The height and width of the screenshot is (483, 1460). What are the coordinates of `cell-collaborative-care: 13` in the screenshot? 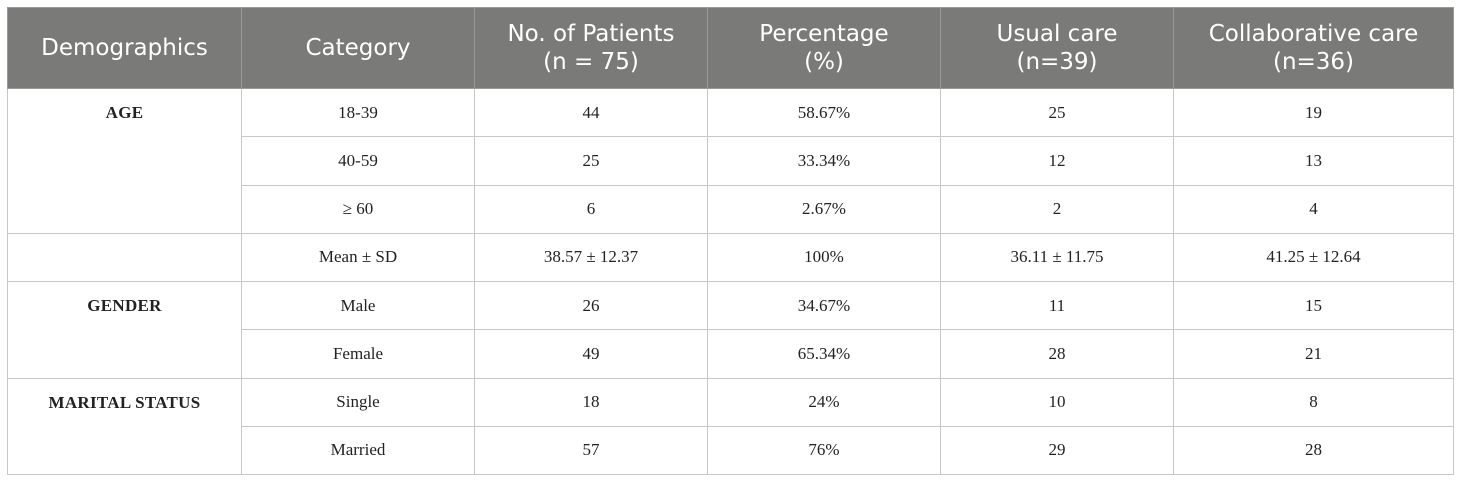 It's located at (1313, 161).